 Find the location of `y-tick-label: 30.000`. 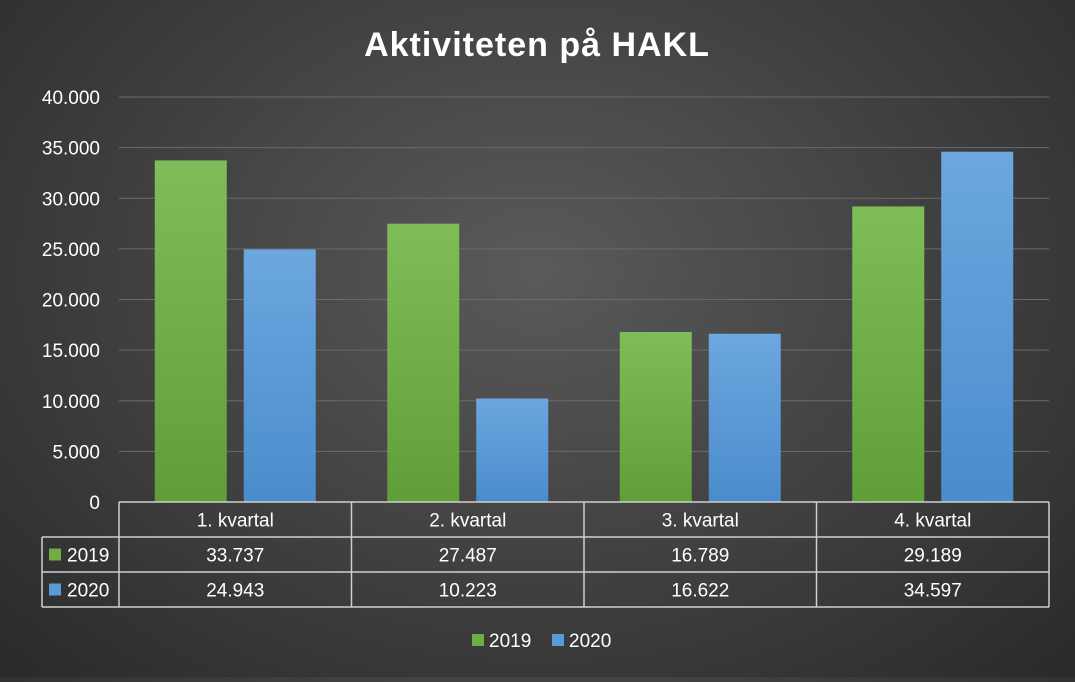

y-tick-label: 30.000 is located at coordinates (71, 199).